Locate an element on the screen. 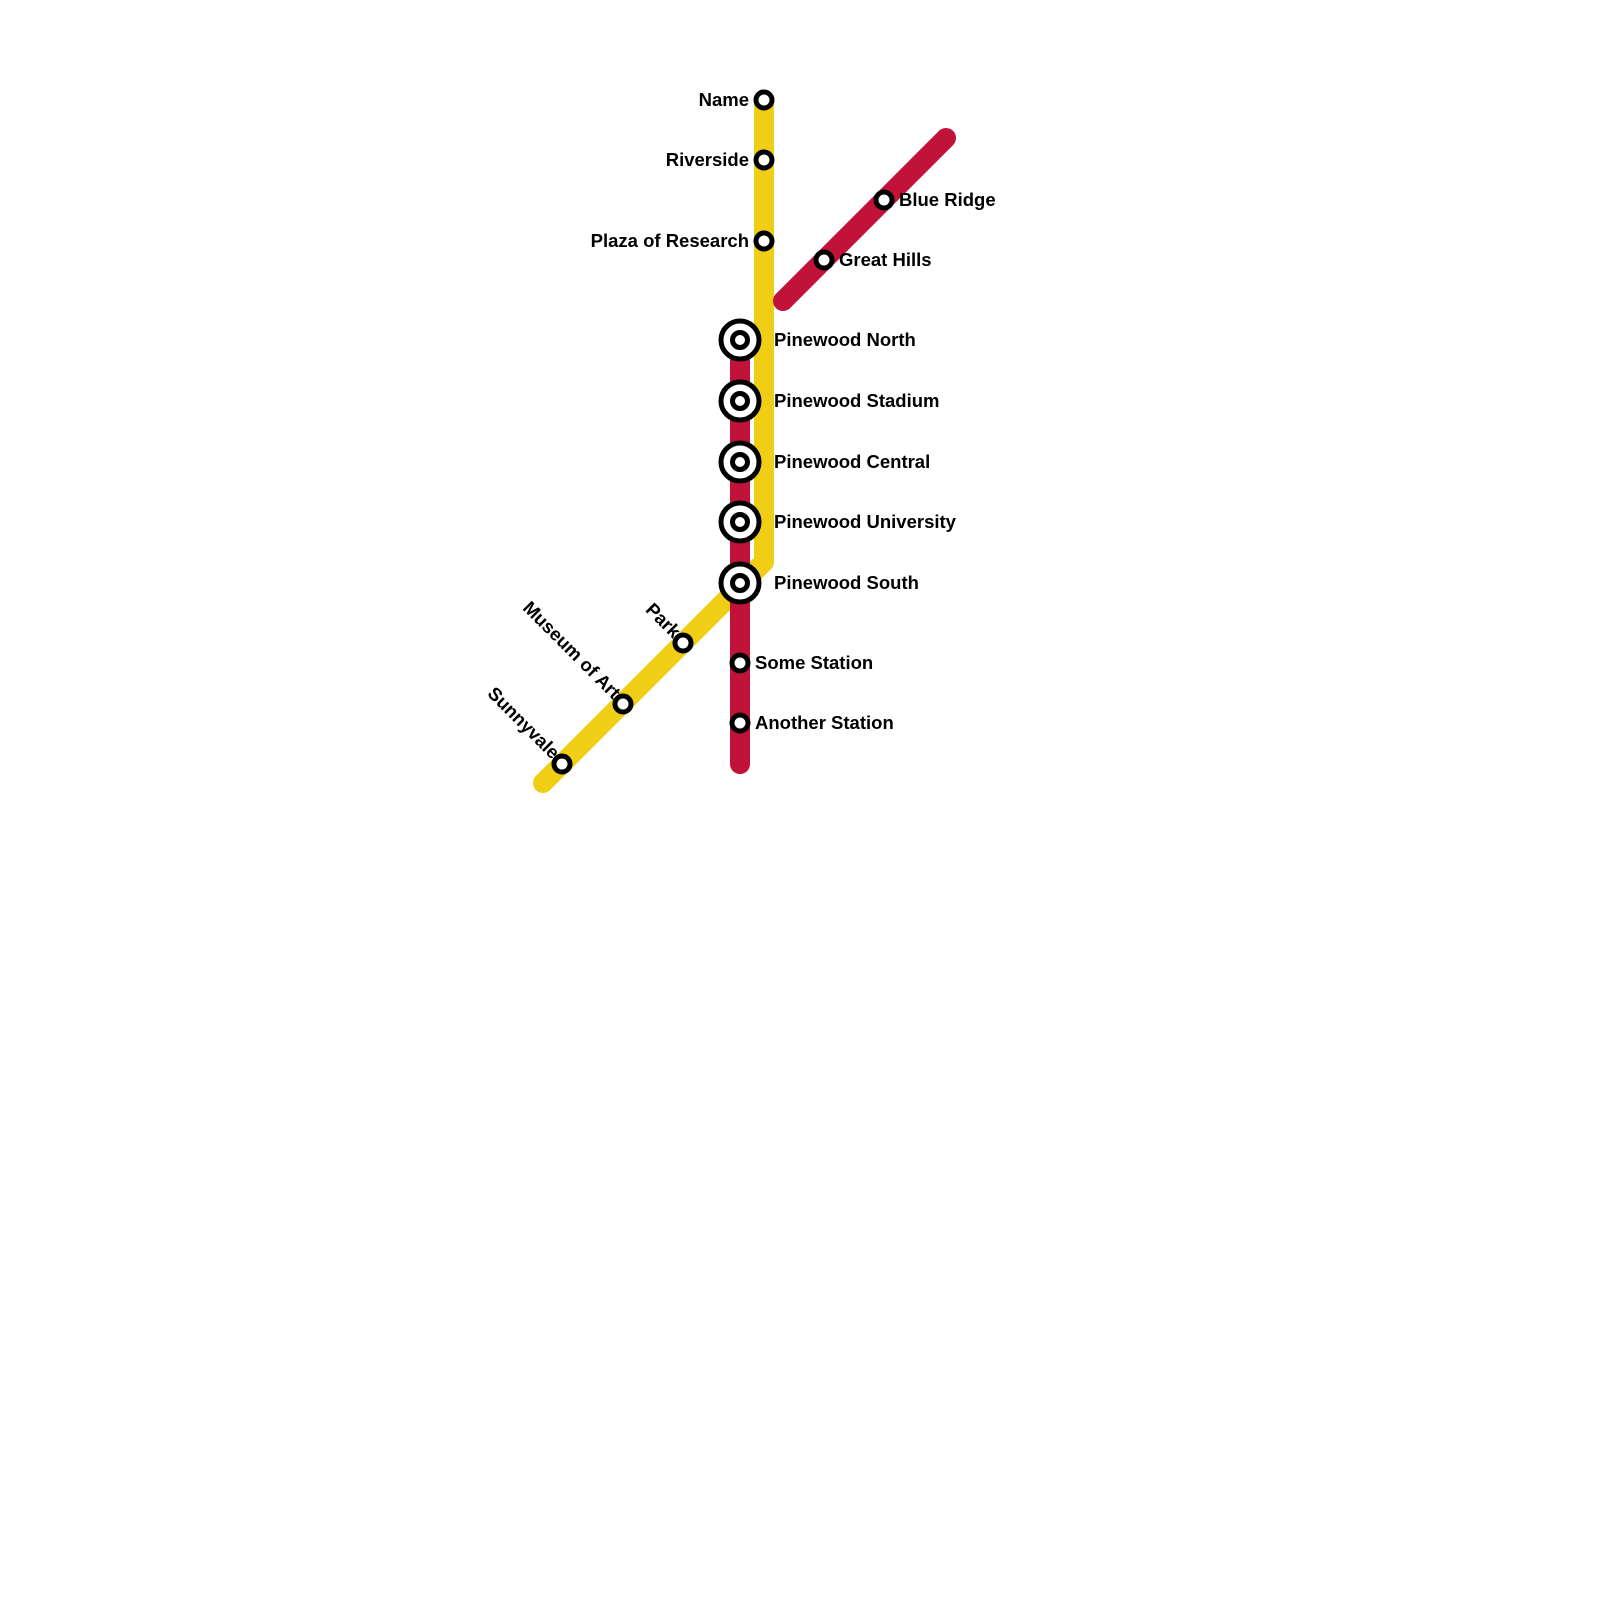  station: Plaza of Research is located at coordinates (683, 241).